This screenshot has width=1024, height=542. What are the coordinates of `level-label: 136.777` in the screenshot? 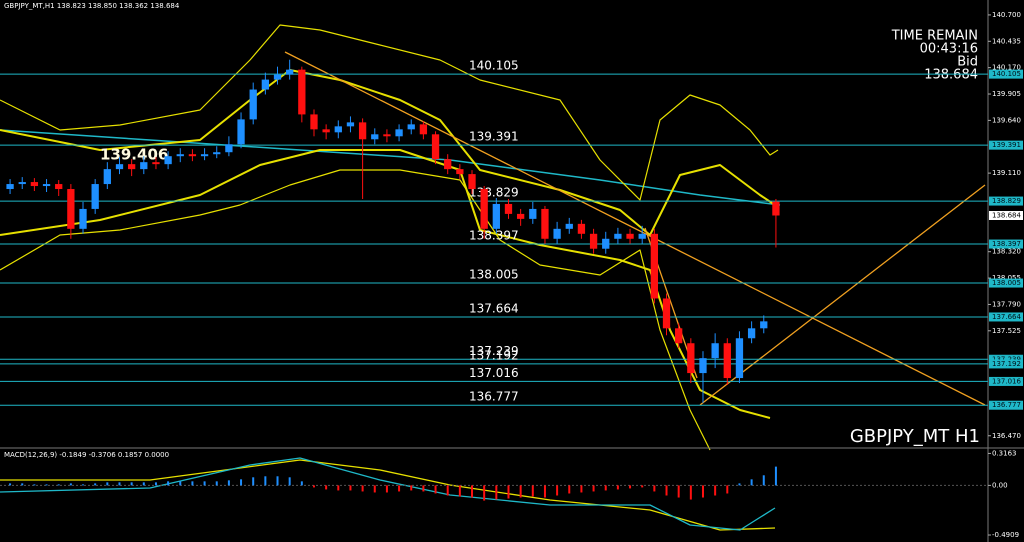 It's located at (494, 397).